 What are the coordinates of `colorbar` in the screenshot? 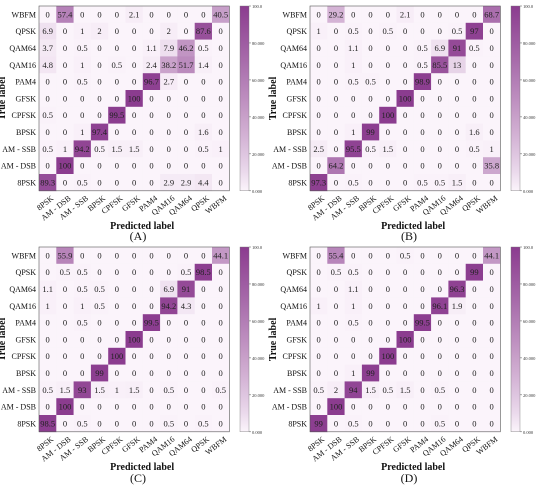 It's located at (515, 339).